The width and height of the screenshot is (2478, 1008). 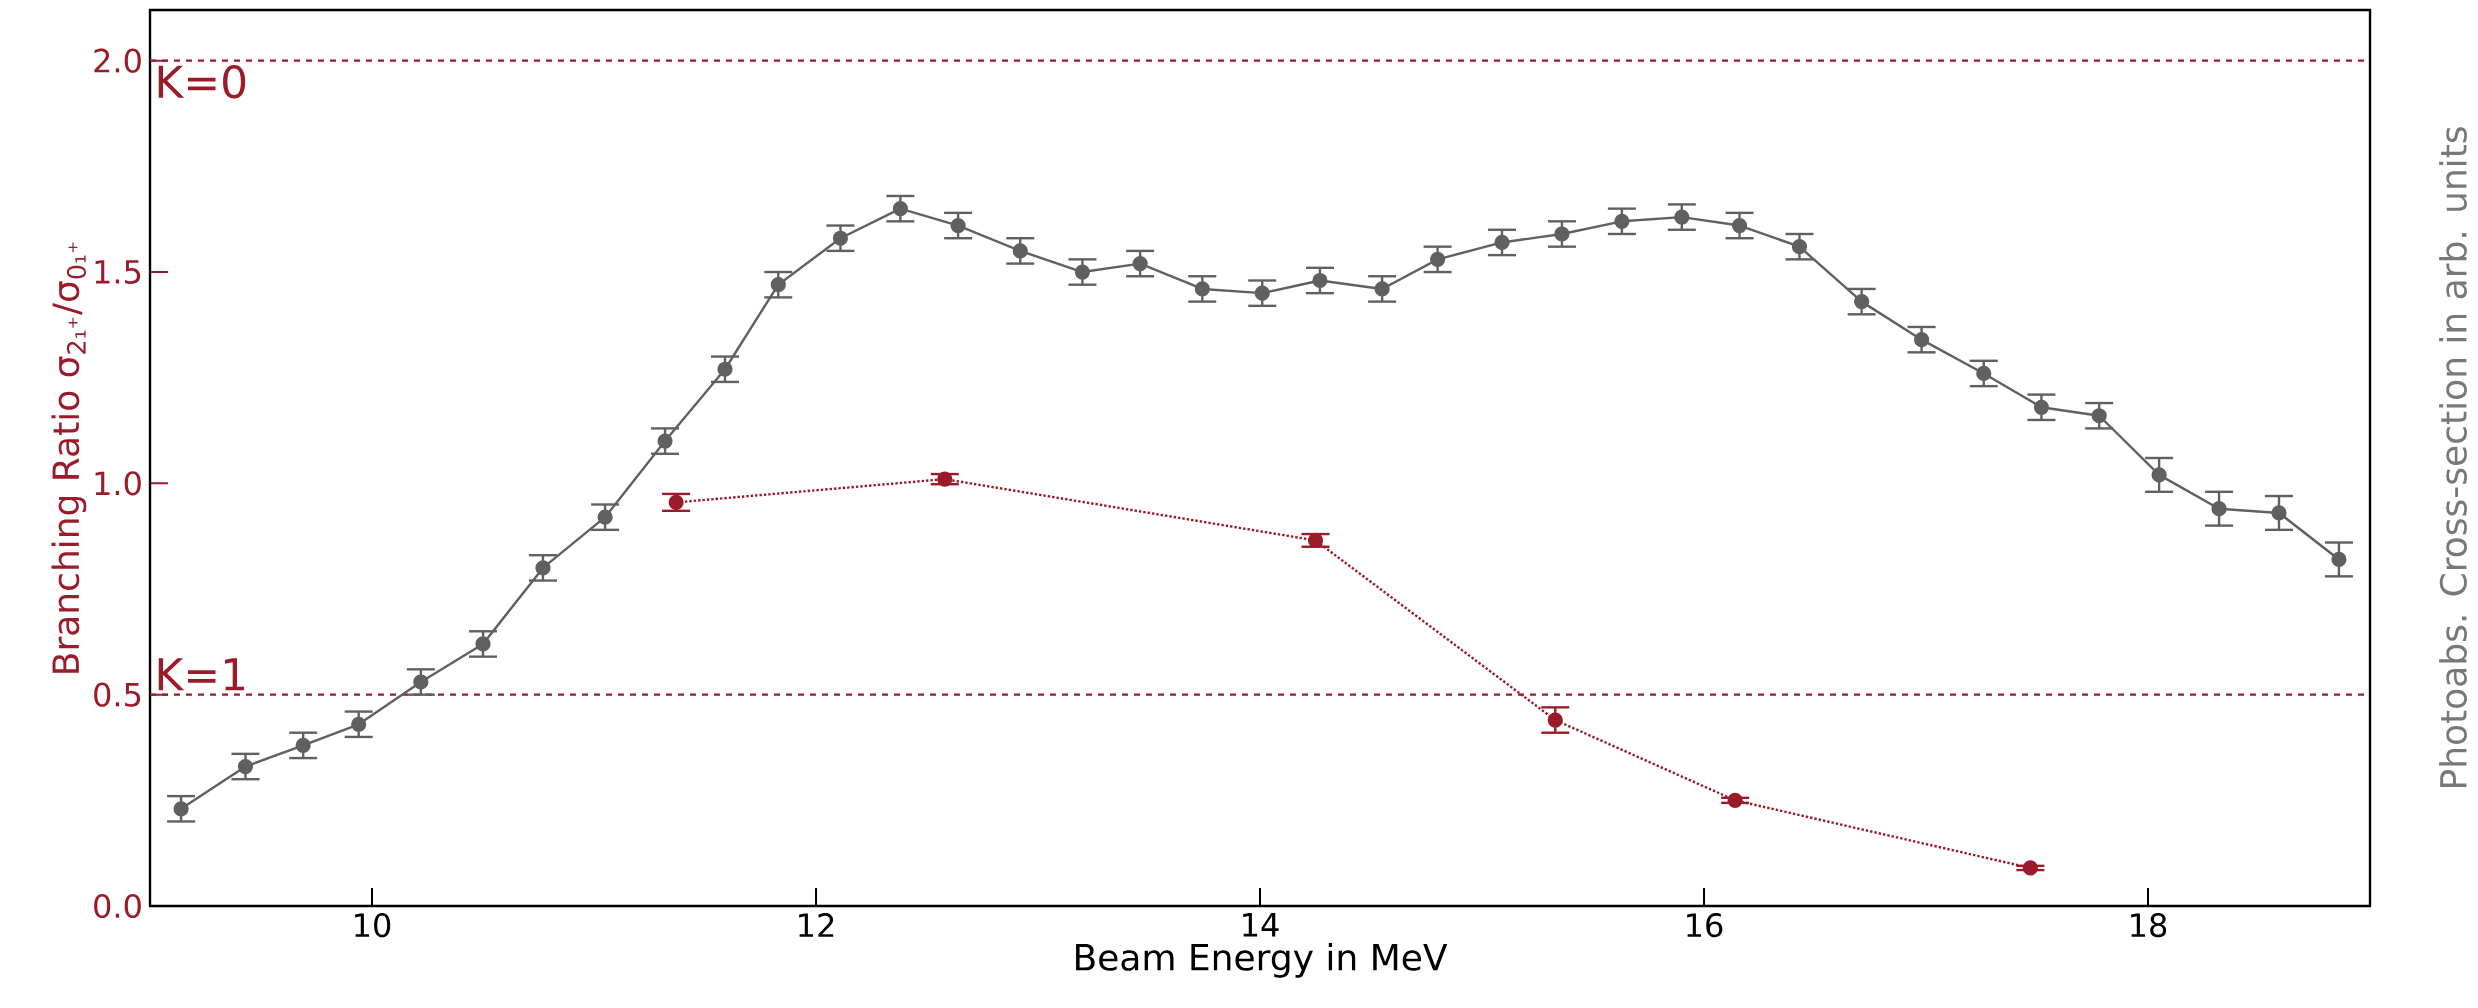 I want to click on y-tick-label: 2.0, so click(x=117, y=60).